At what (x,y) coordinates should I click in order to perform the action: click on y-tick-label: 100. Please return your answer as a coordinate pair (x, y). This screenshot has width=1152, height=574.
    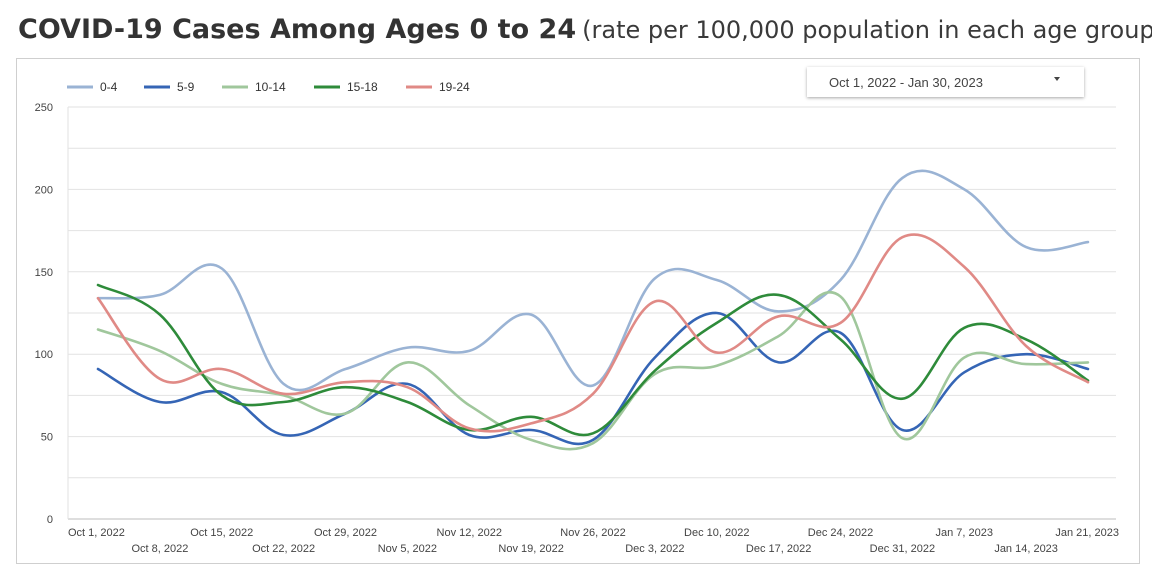
    Looking at the image, I should click on (44, 355).